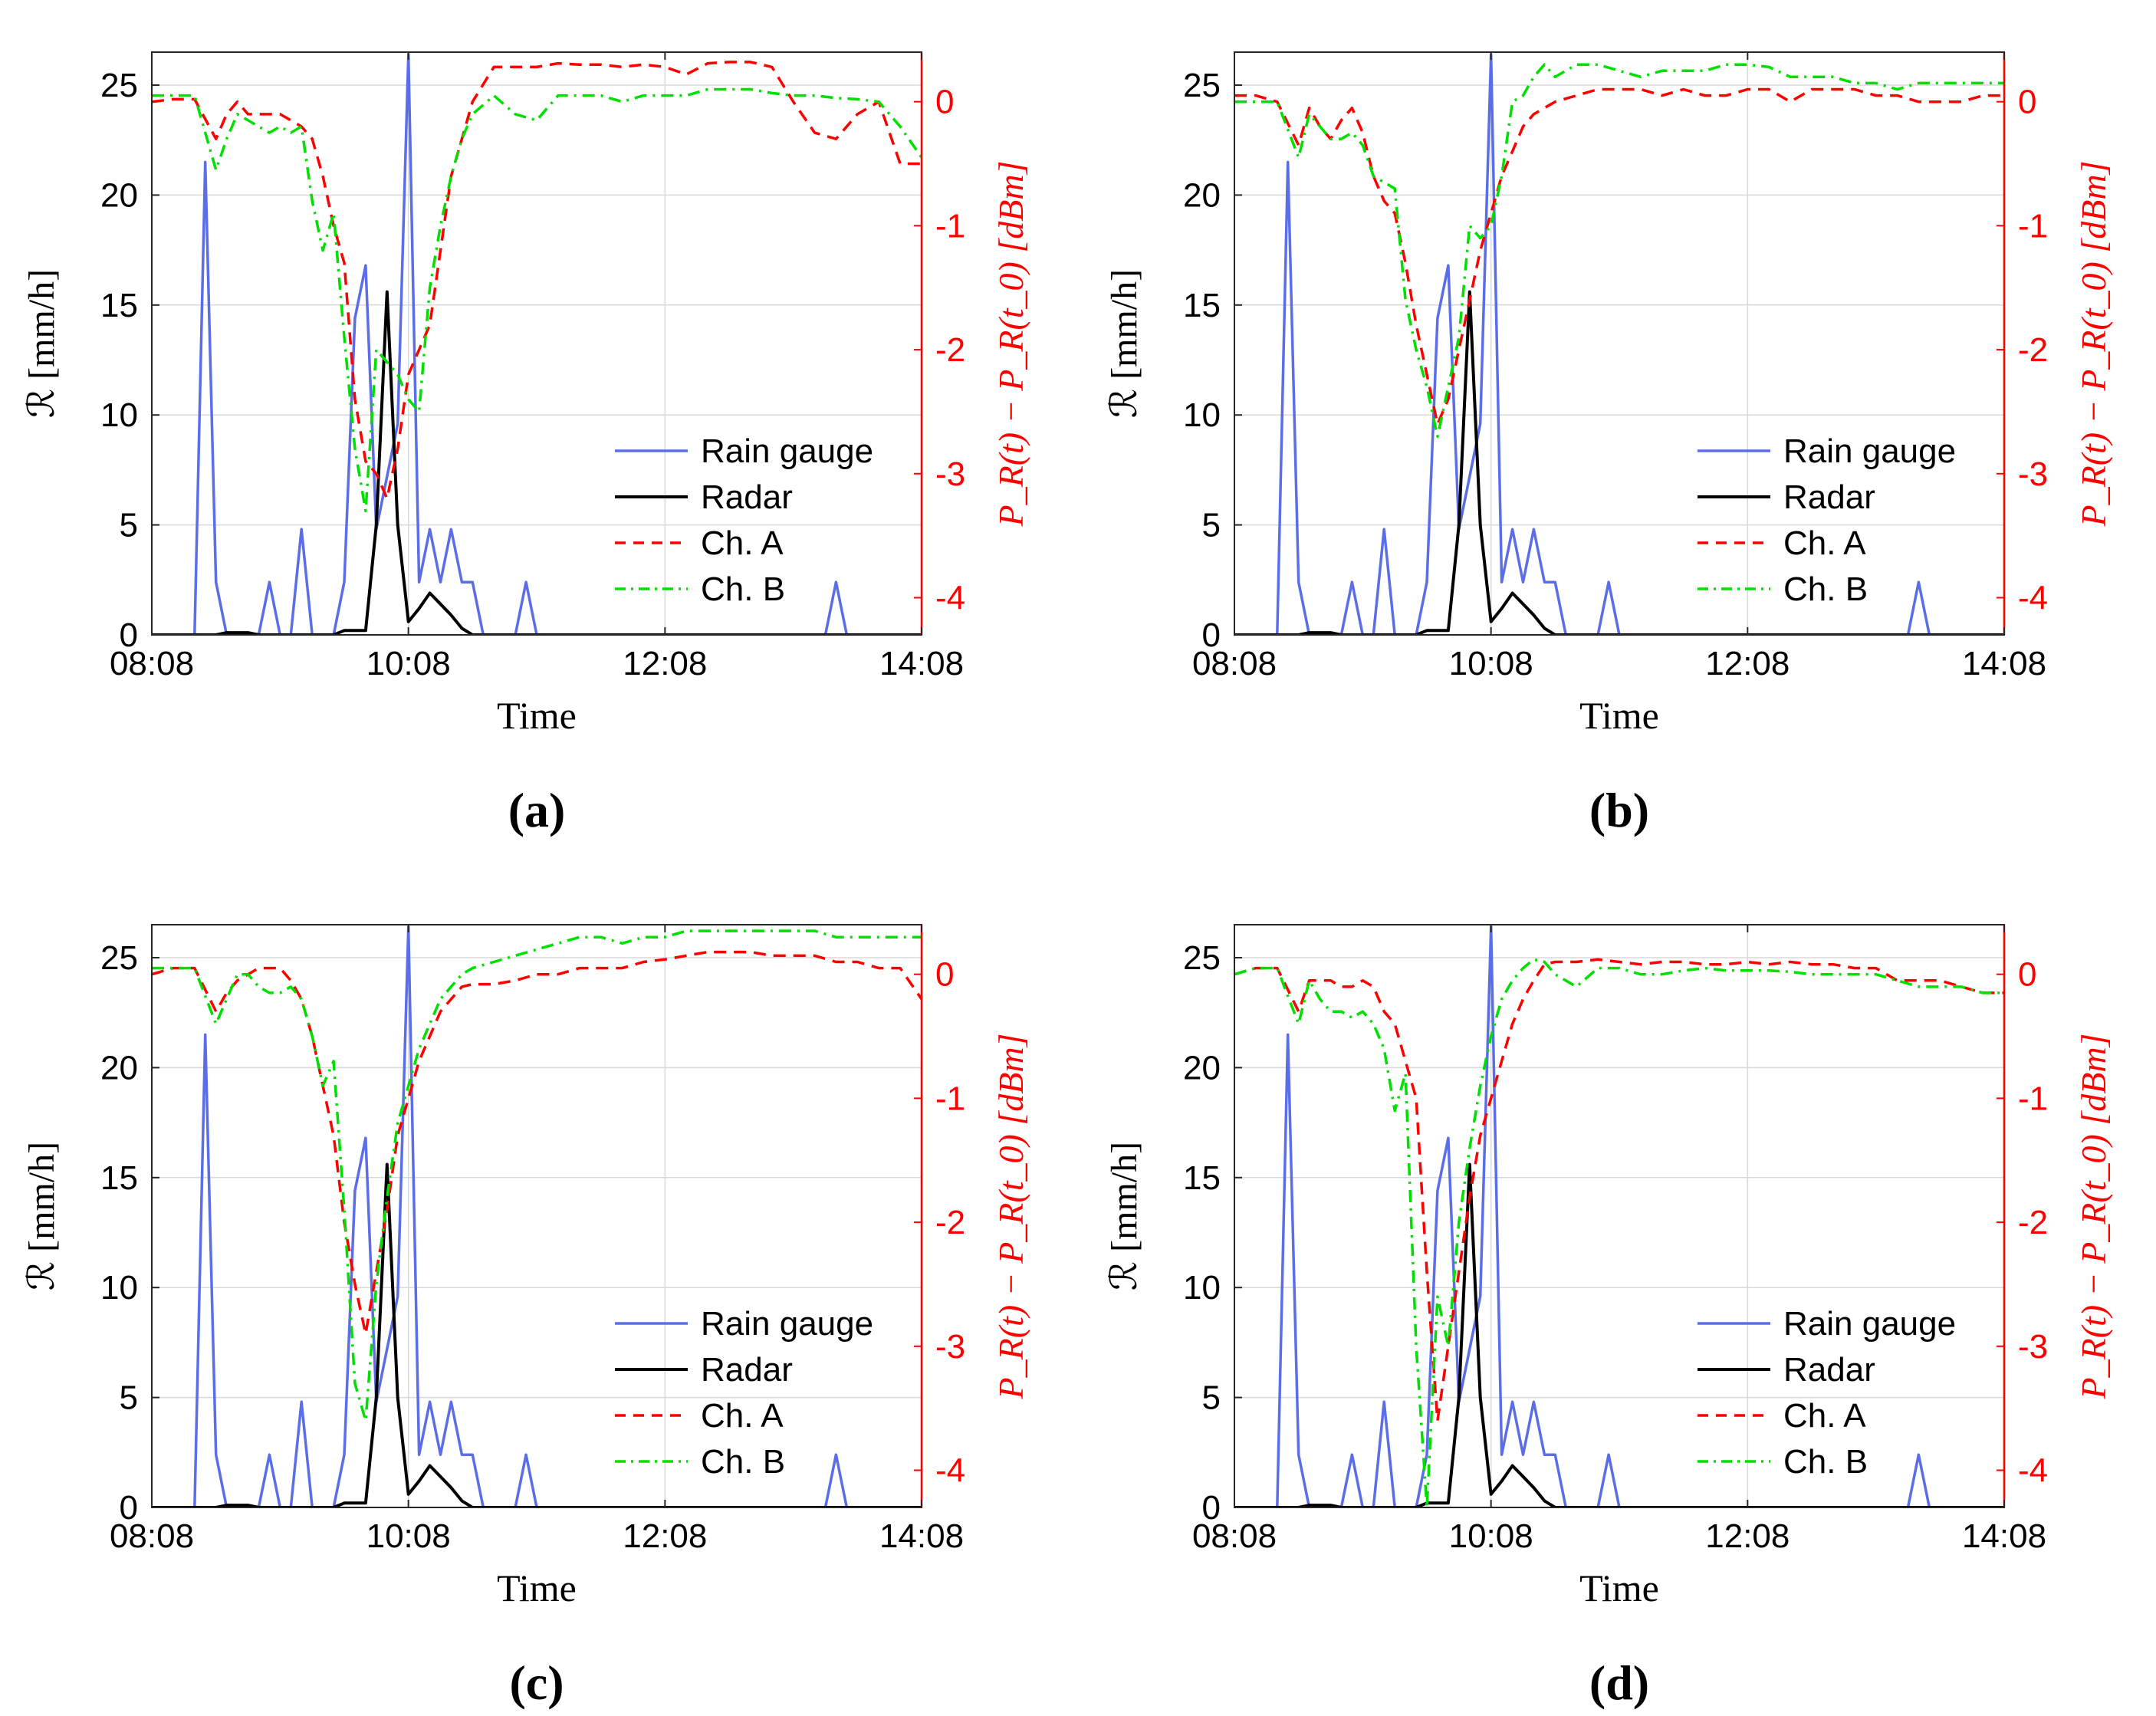  Describe the element at coordinates (536, 1682) in the screenshot. I see `panel-label: (c)` at that location.